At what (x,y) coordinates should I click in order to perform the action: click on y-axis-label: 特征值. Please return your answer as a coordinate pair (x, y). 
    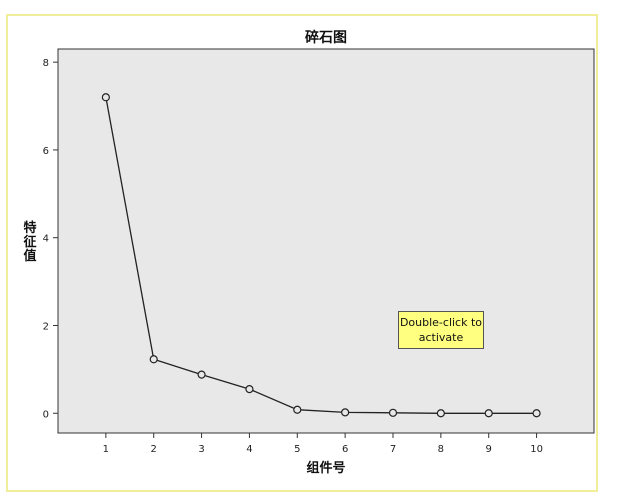
    Looking at the image, I should click on (29, 242).